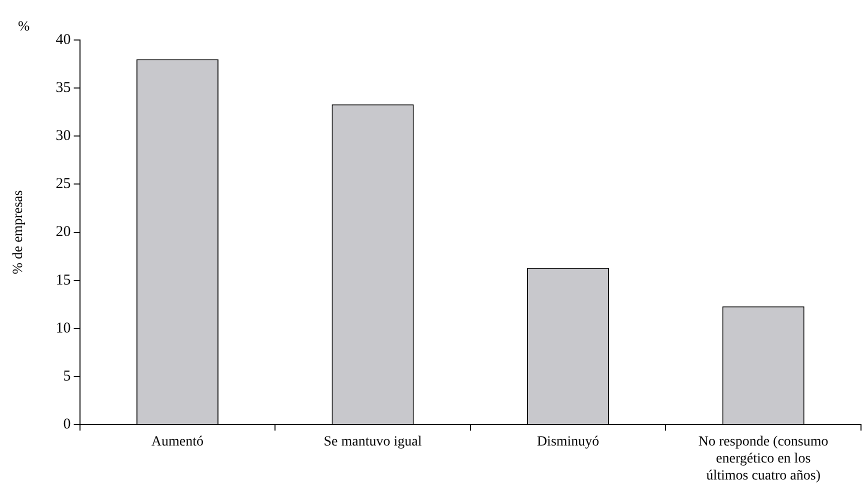 The image size is (867, 491). I want to click on x-tick-label: Se mantuvo igual, so click(373, 442).